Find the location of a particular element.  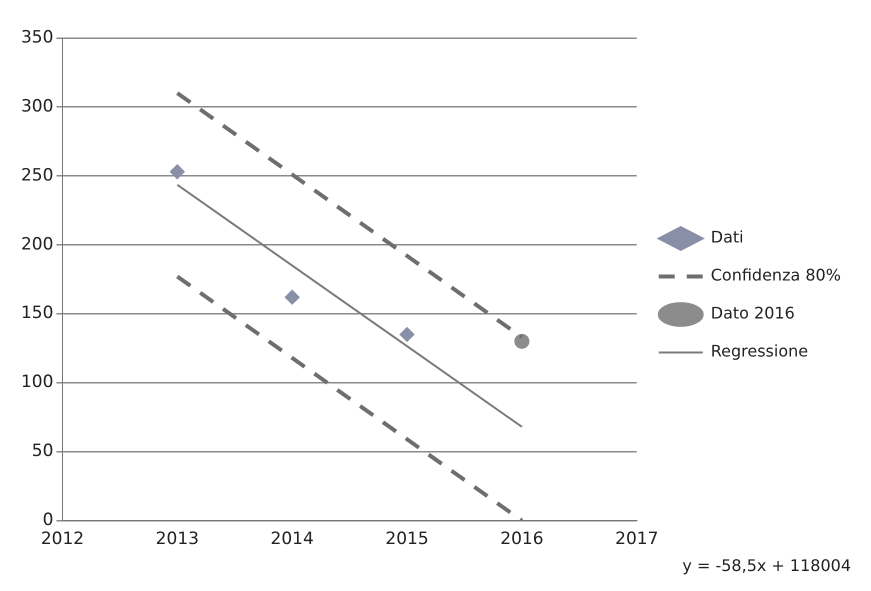

y-tick-label: 350 is located at coordinates (37, 37).